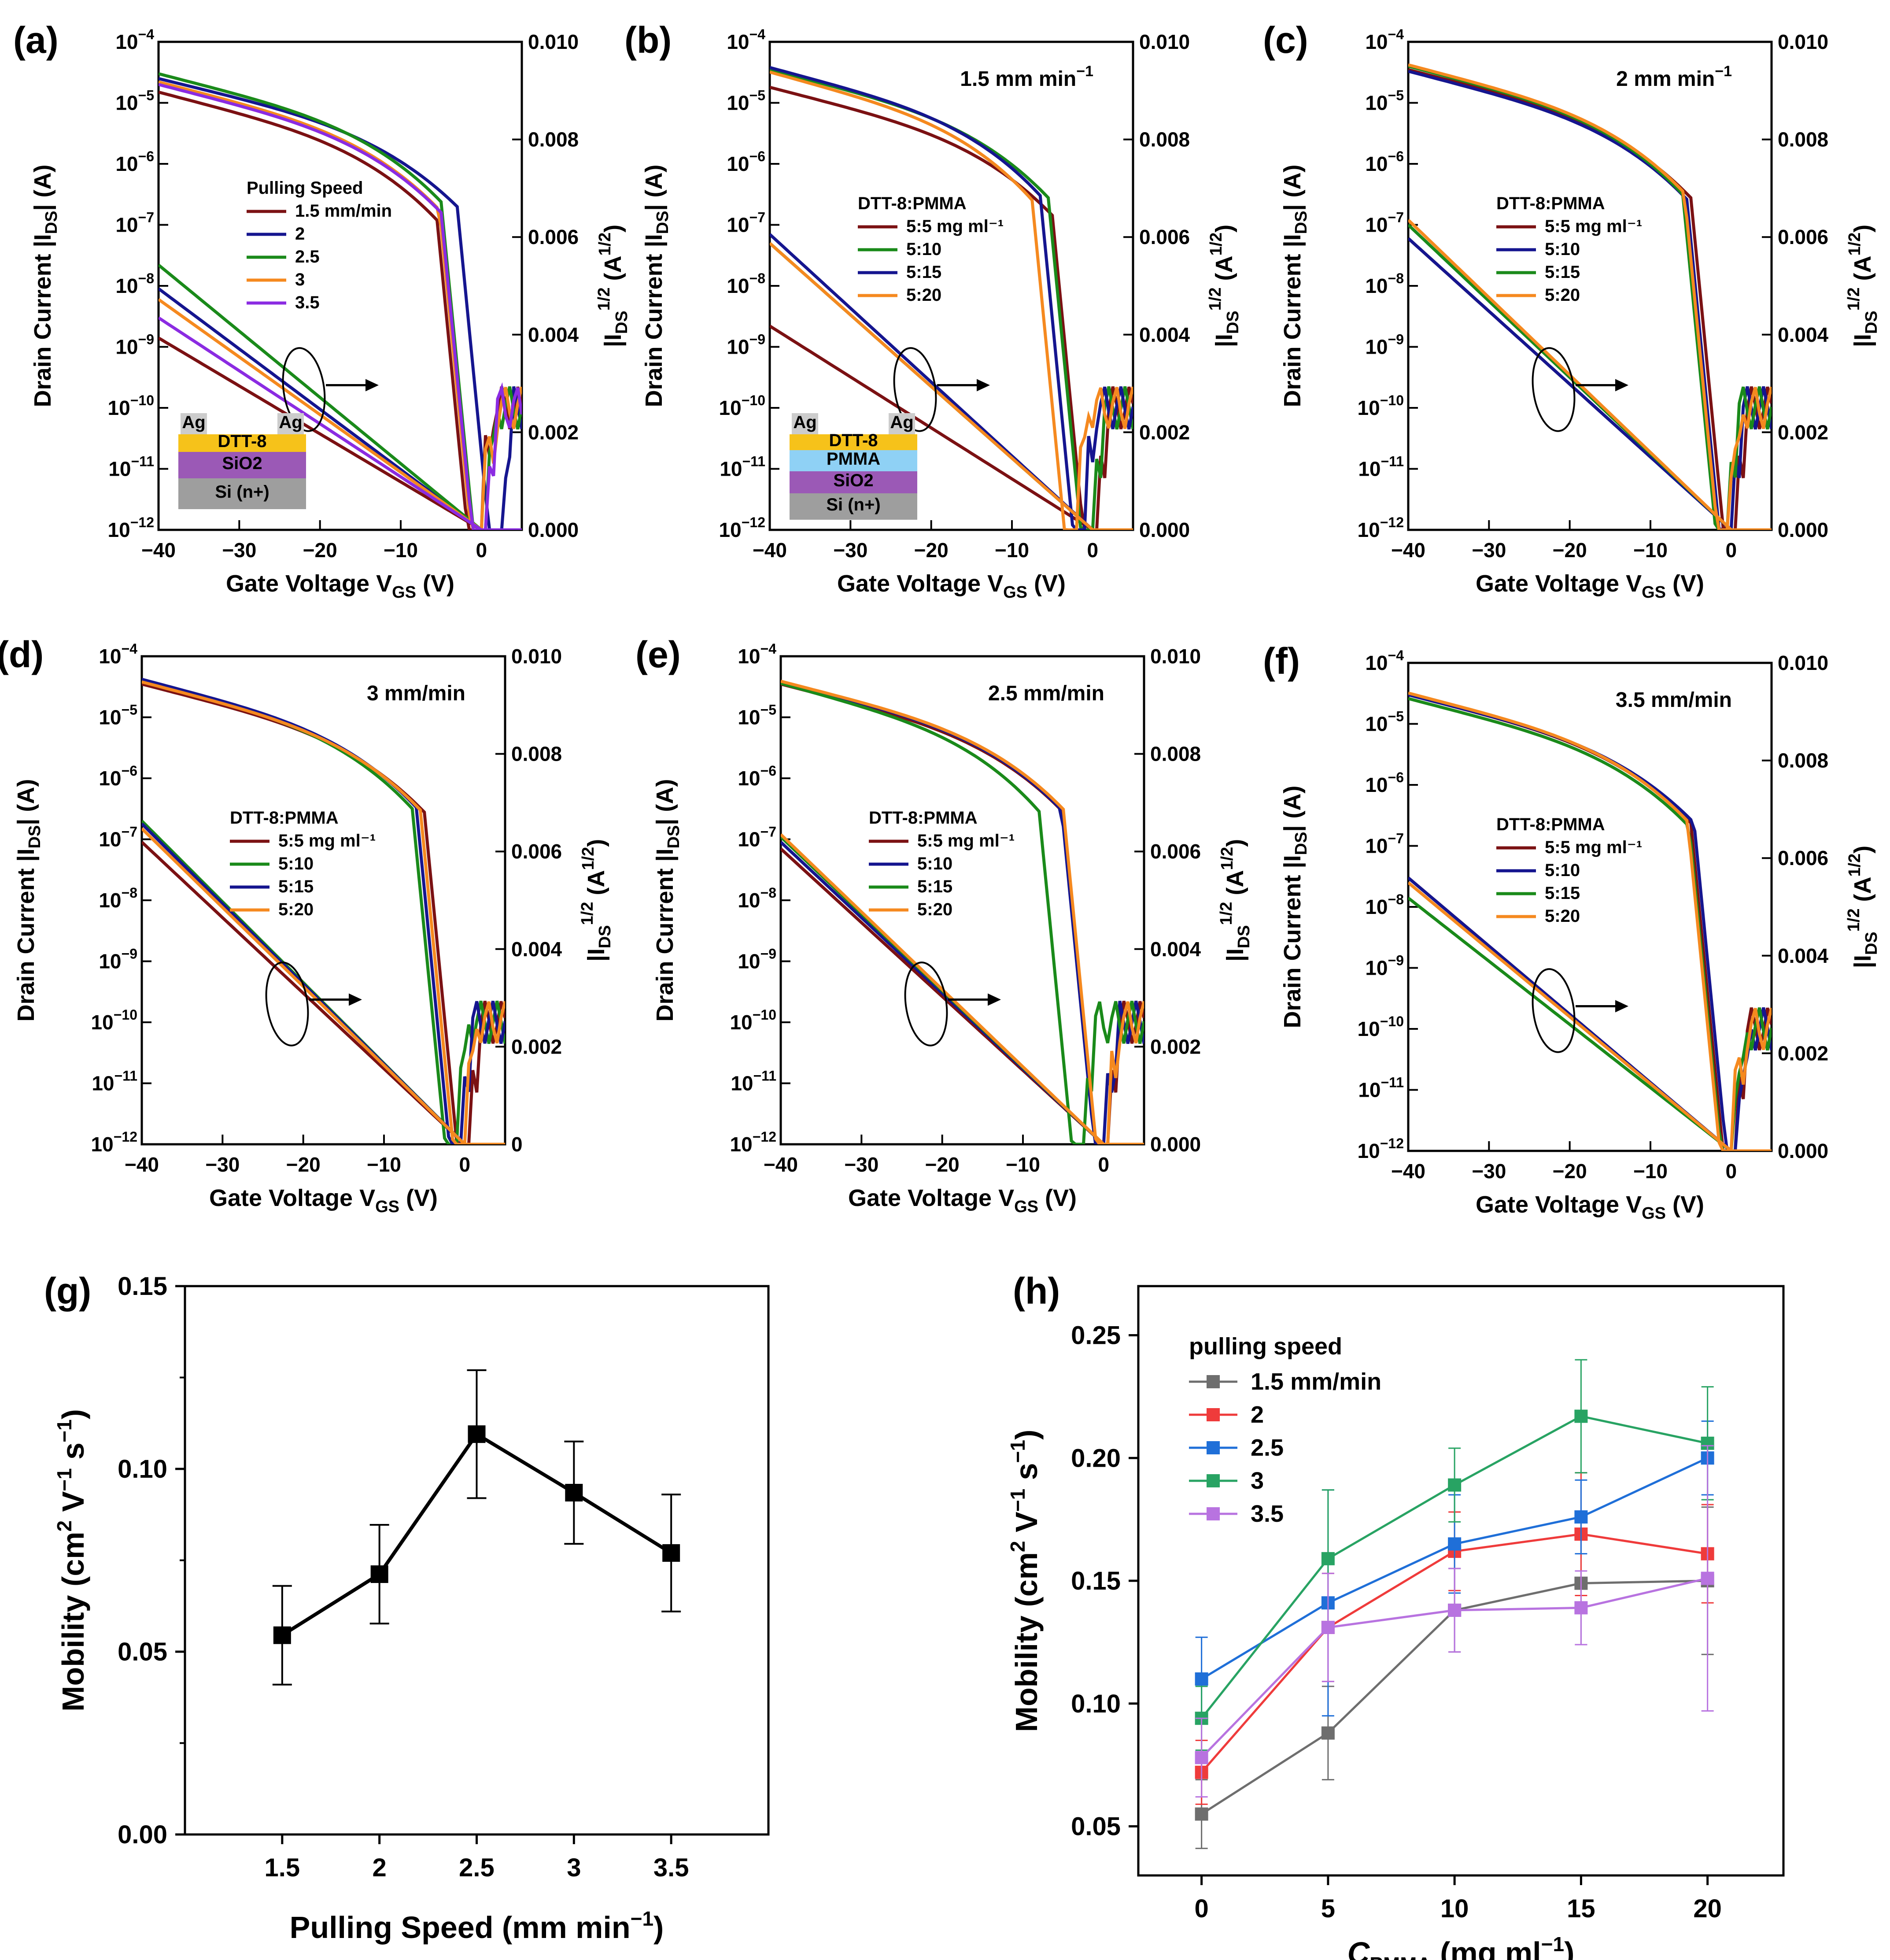 Image resolution: width=1890 pixels, height=1960 pixels. What do you see at coordinates (1235, 900) in the screenshot?
I see `y-axis-label-right: |IDS1/2 (A1/2)` at bounding box center [1235, 900].